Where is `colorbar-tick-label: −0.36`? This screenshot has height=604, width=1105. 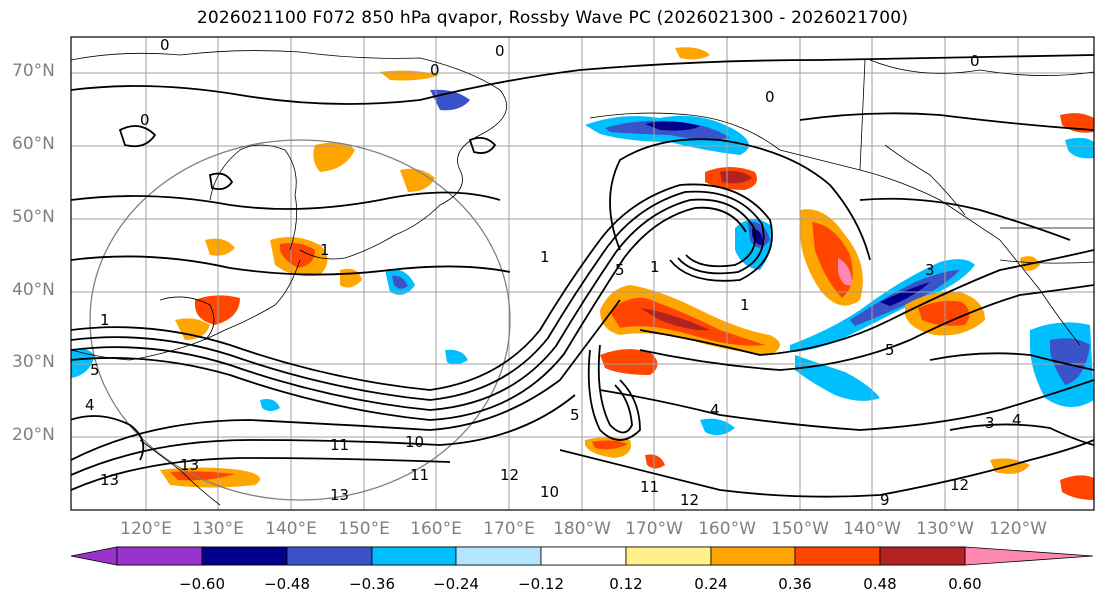
colorbar-tick-label: −0.36 is located at coordinates (372, 584).